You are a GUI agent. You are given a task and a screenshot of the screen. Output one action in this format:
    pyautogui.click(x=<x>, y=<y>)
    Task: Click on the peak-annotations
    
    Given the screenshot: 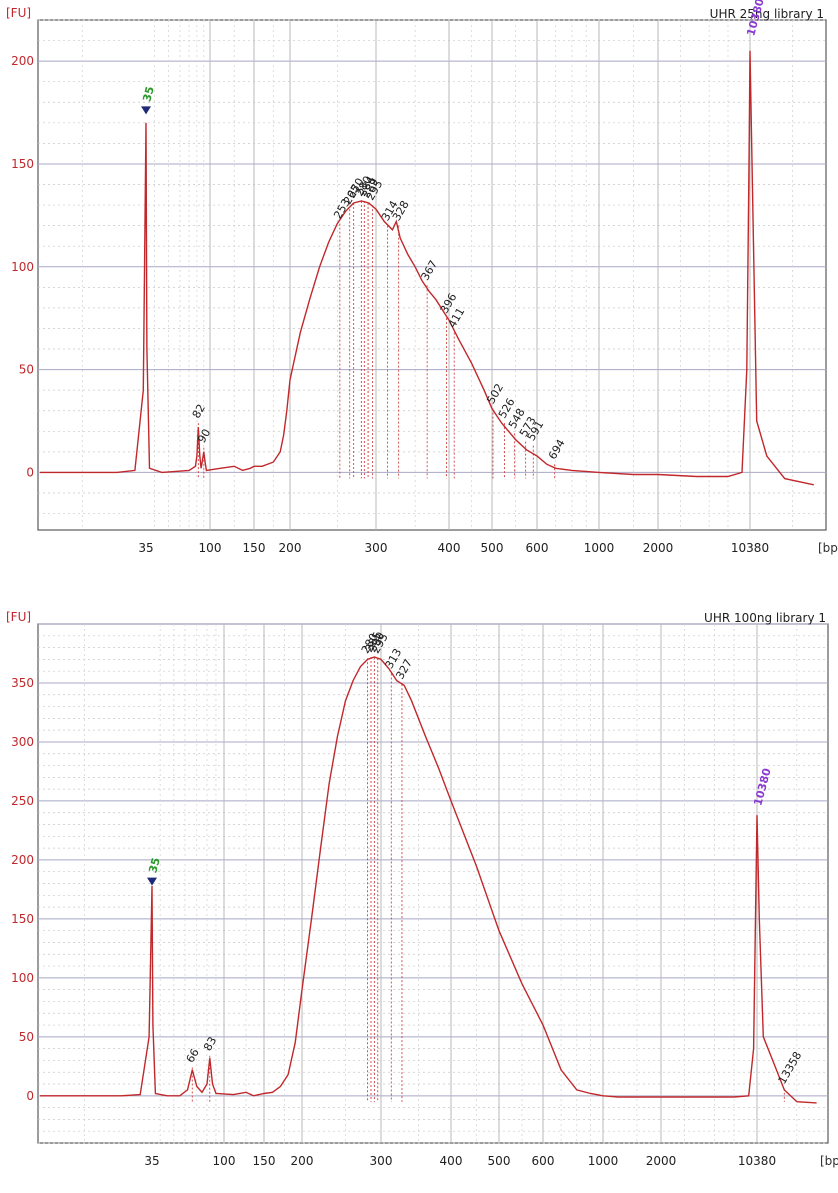 What is the action you would take?
    pyautogui.click(x=376, y=339)
    